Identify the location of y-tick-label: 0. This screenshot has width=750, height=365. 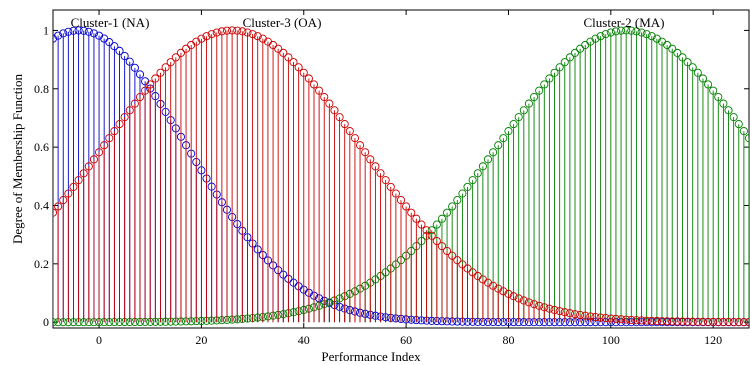
(46, 322).